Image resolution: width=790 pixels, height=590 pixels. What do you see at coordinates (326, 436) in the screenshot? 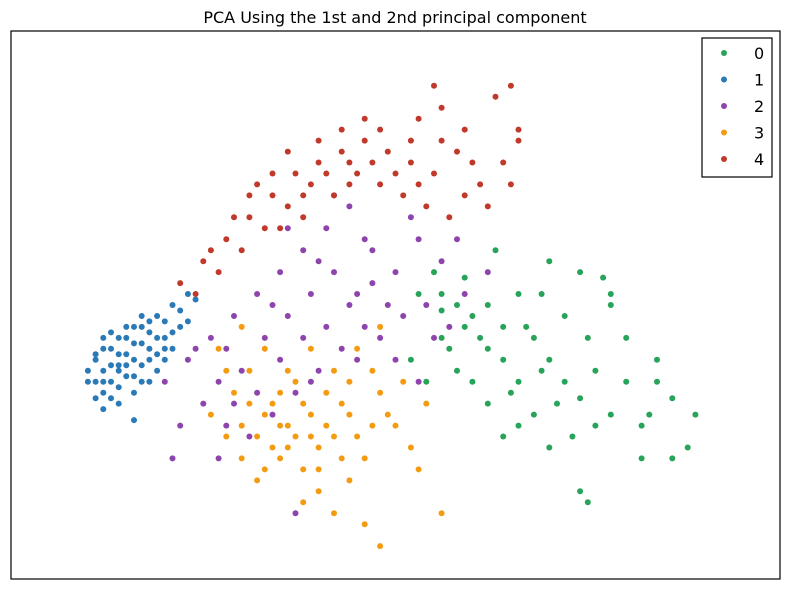
I see `series-3-points` at bounding box center [326, 436].